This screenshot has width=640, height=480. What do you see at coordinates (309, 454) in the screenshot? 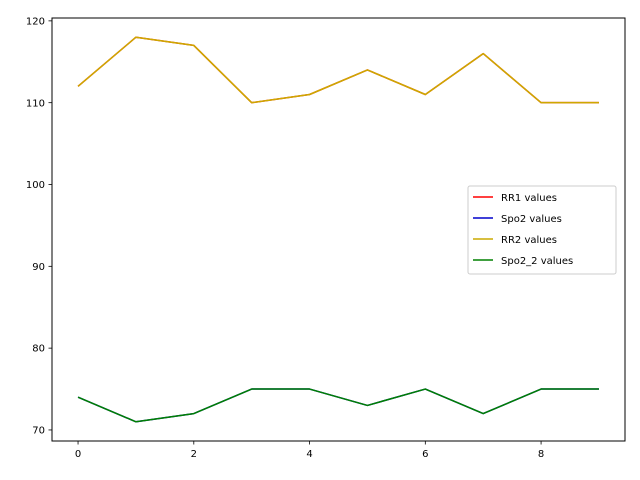
I see `x-tick-label: 4` at bounding box center [309, 454].